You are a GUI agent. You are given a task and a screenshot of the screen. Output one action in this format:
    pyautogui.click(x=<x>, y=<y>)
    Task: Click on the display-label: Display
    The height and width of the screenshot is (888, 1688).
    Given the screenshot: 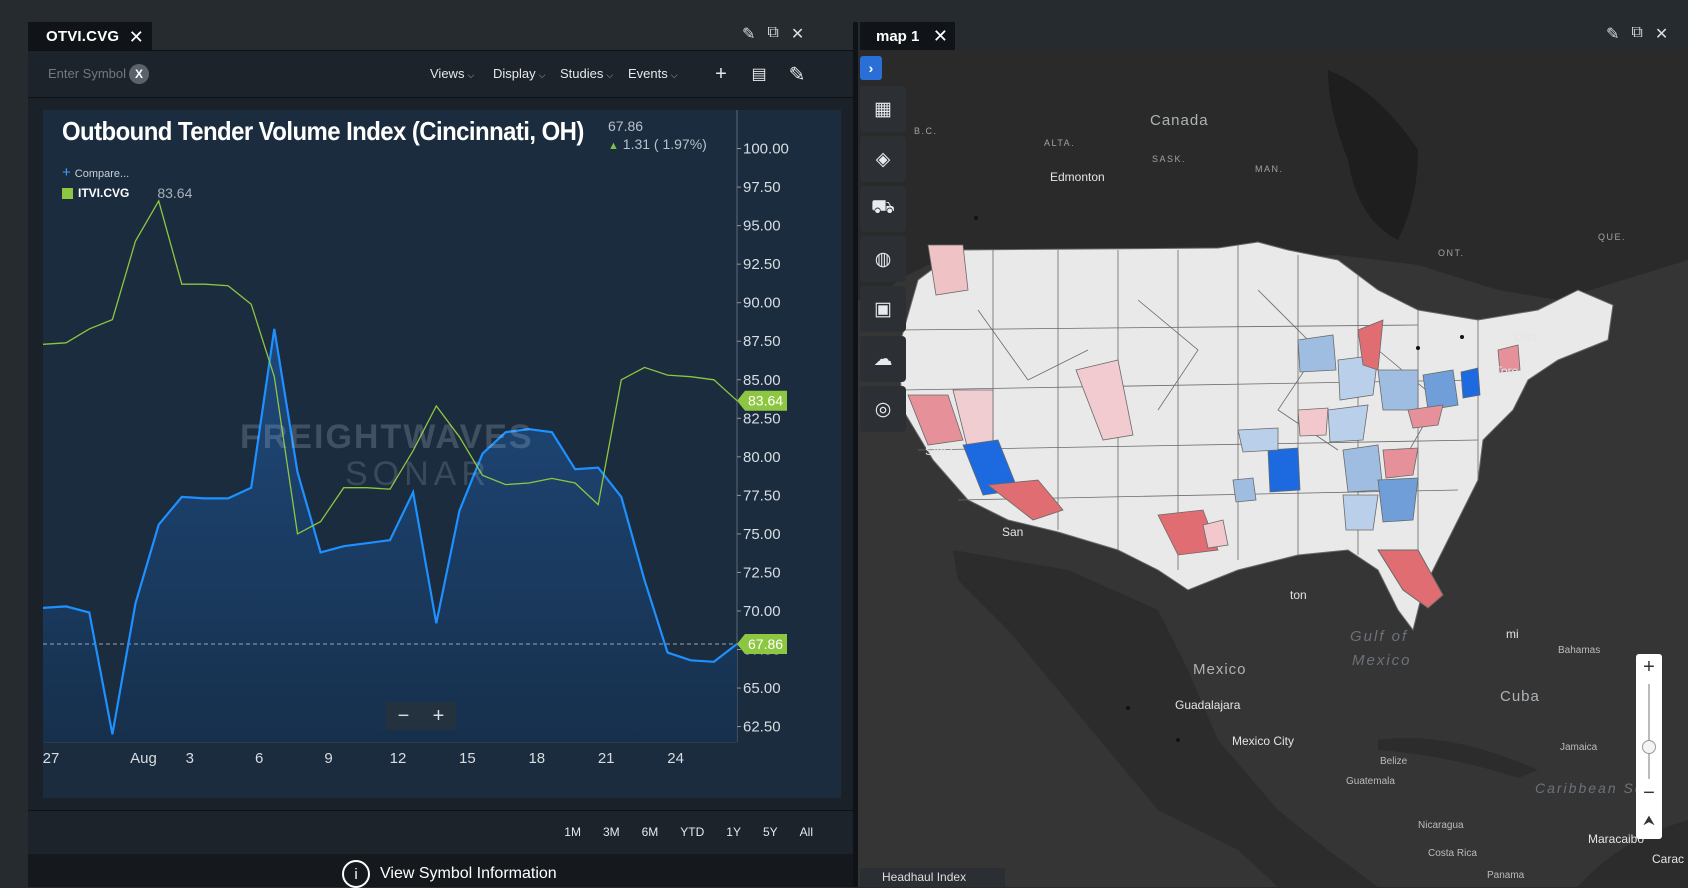 What is the action you would take?
    pyautogui.click(x=514, y=73)
    